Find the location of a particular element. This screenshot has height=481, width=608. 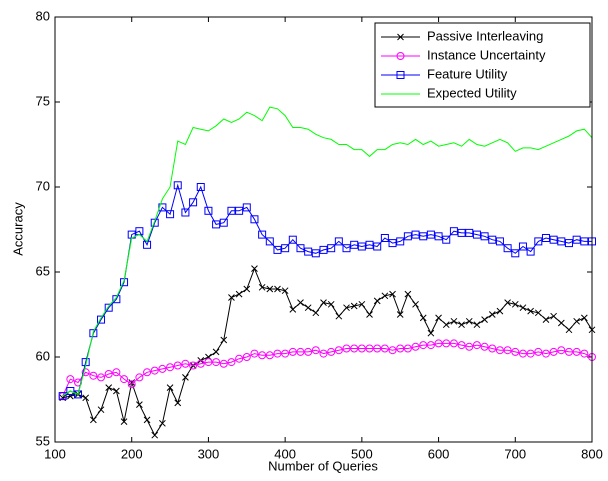

x-tick-label: 500 is located at coordinates (362, 453).